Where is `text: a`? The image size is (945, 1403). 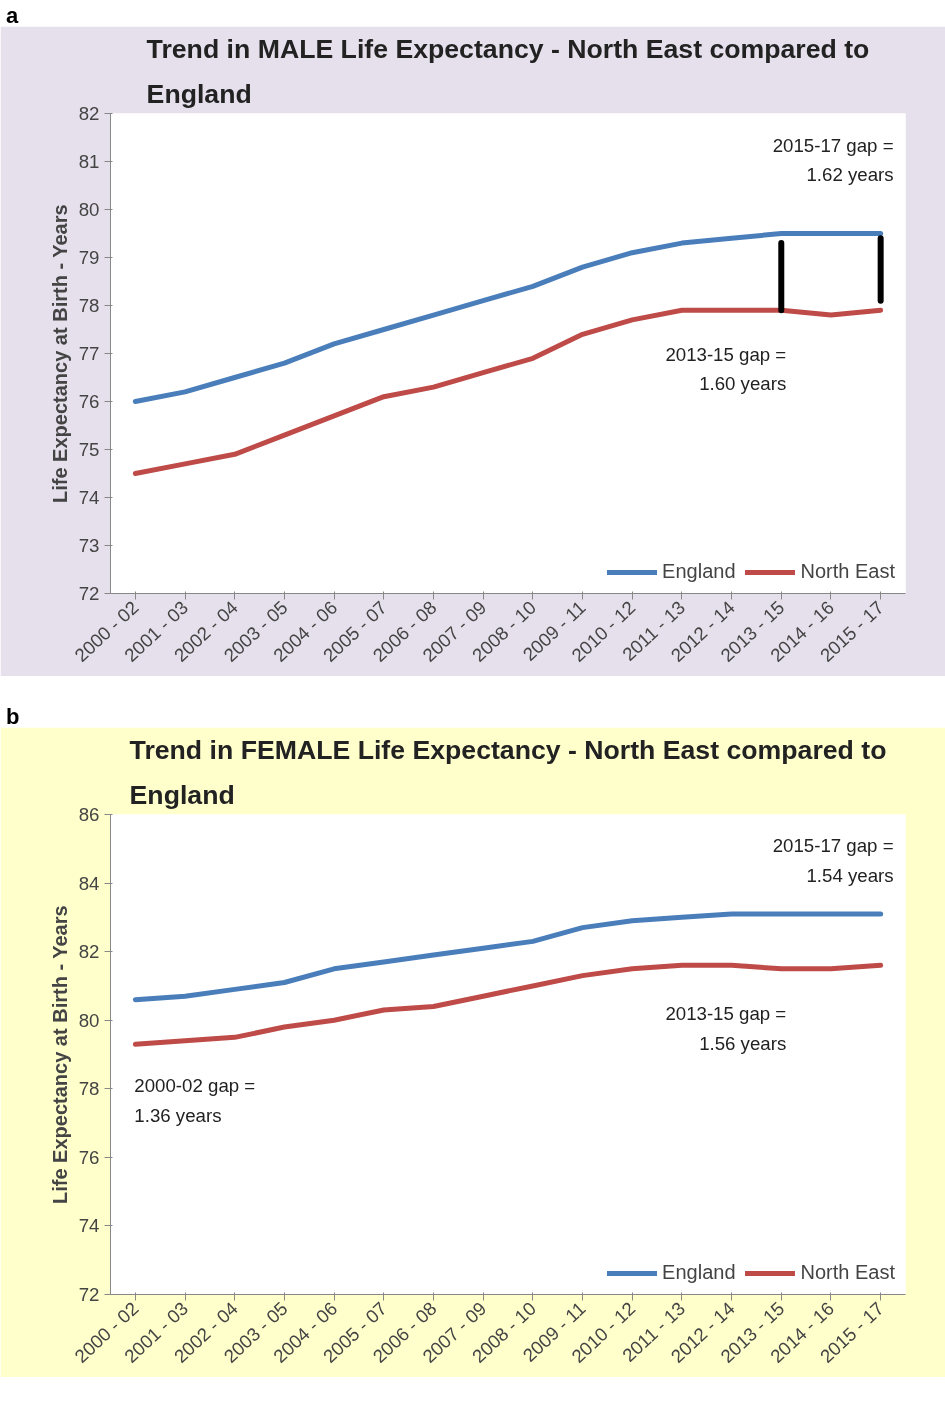 text: a is located at coordinates (12, 16).